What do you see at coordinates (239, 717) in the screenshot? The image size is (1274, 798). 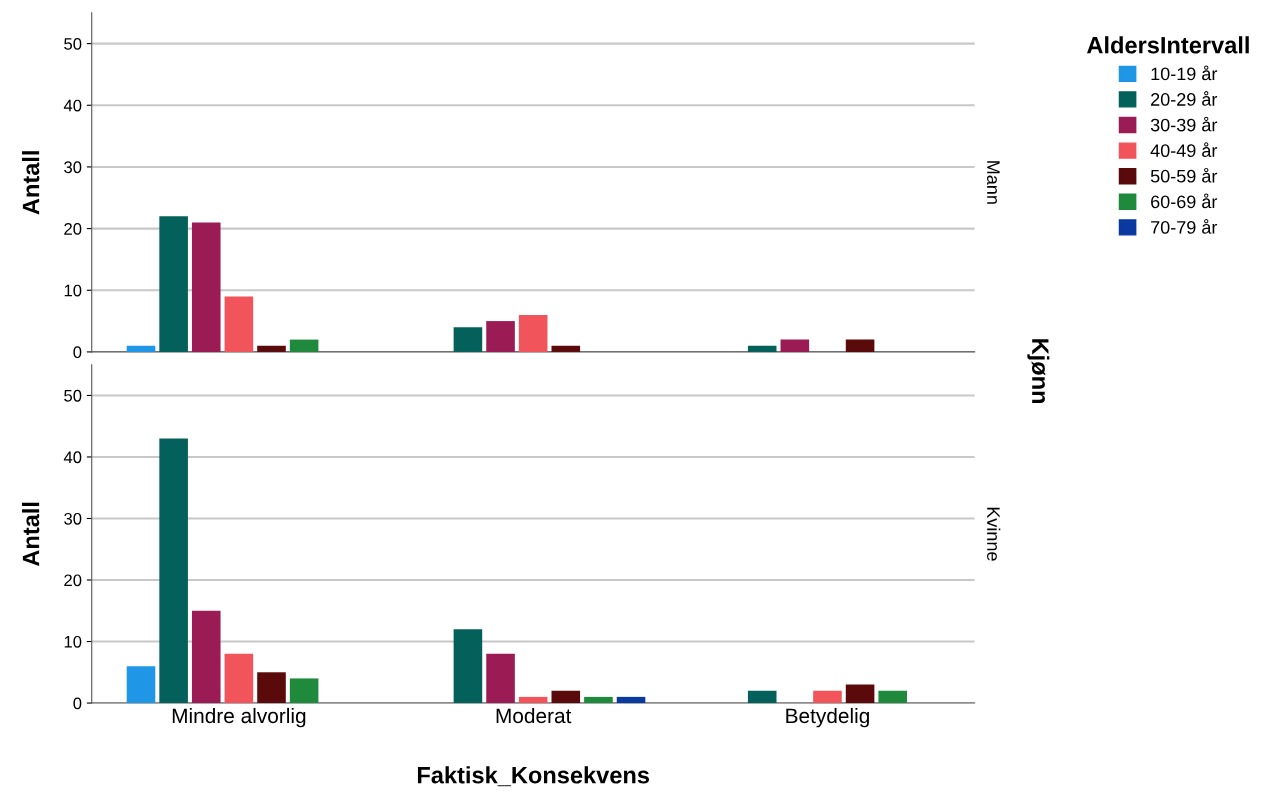 I see `x-tick-label: Mindre alvorlig` at bounding box center [239, 717].